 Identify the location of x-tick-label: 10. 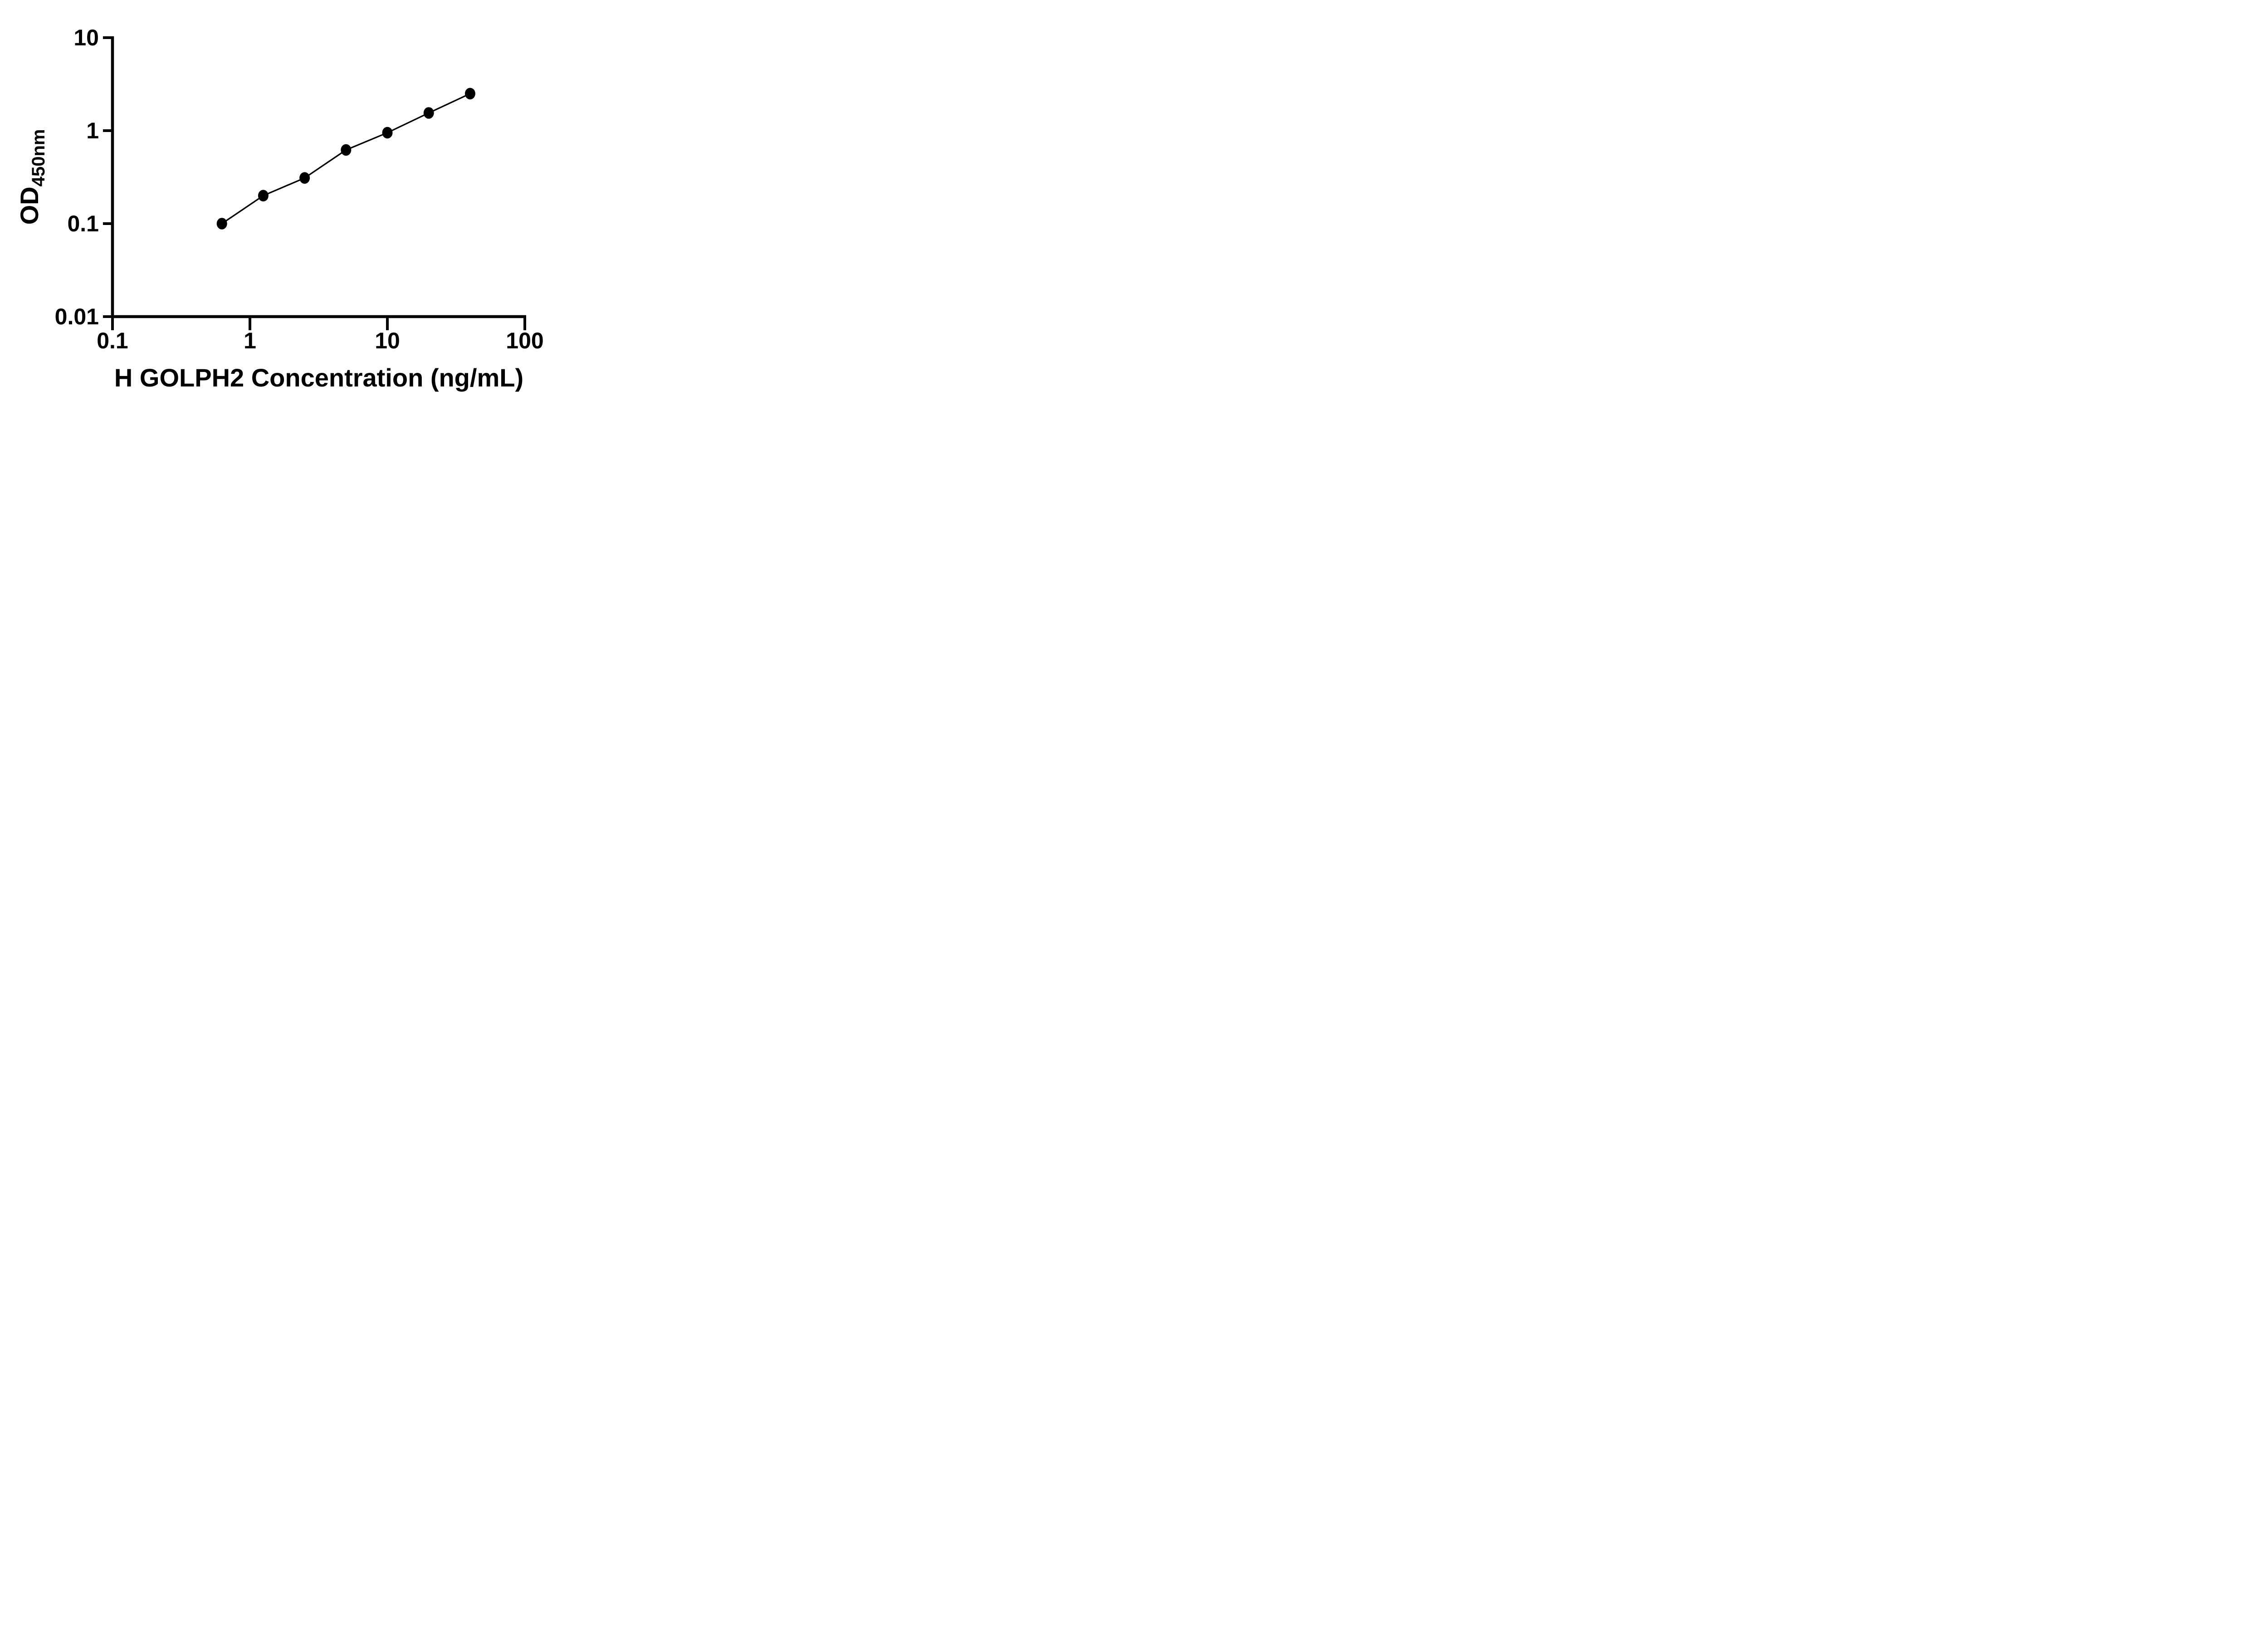
(387, 340).